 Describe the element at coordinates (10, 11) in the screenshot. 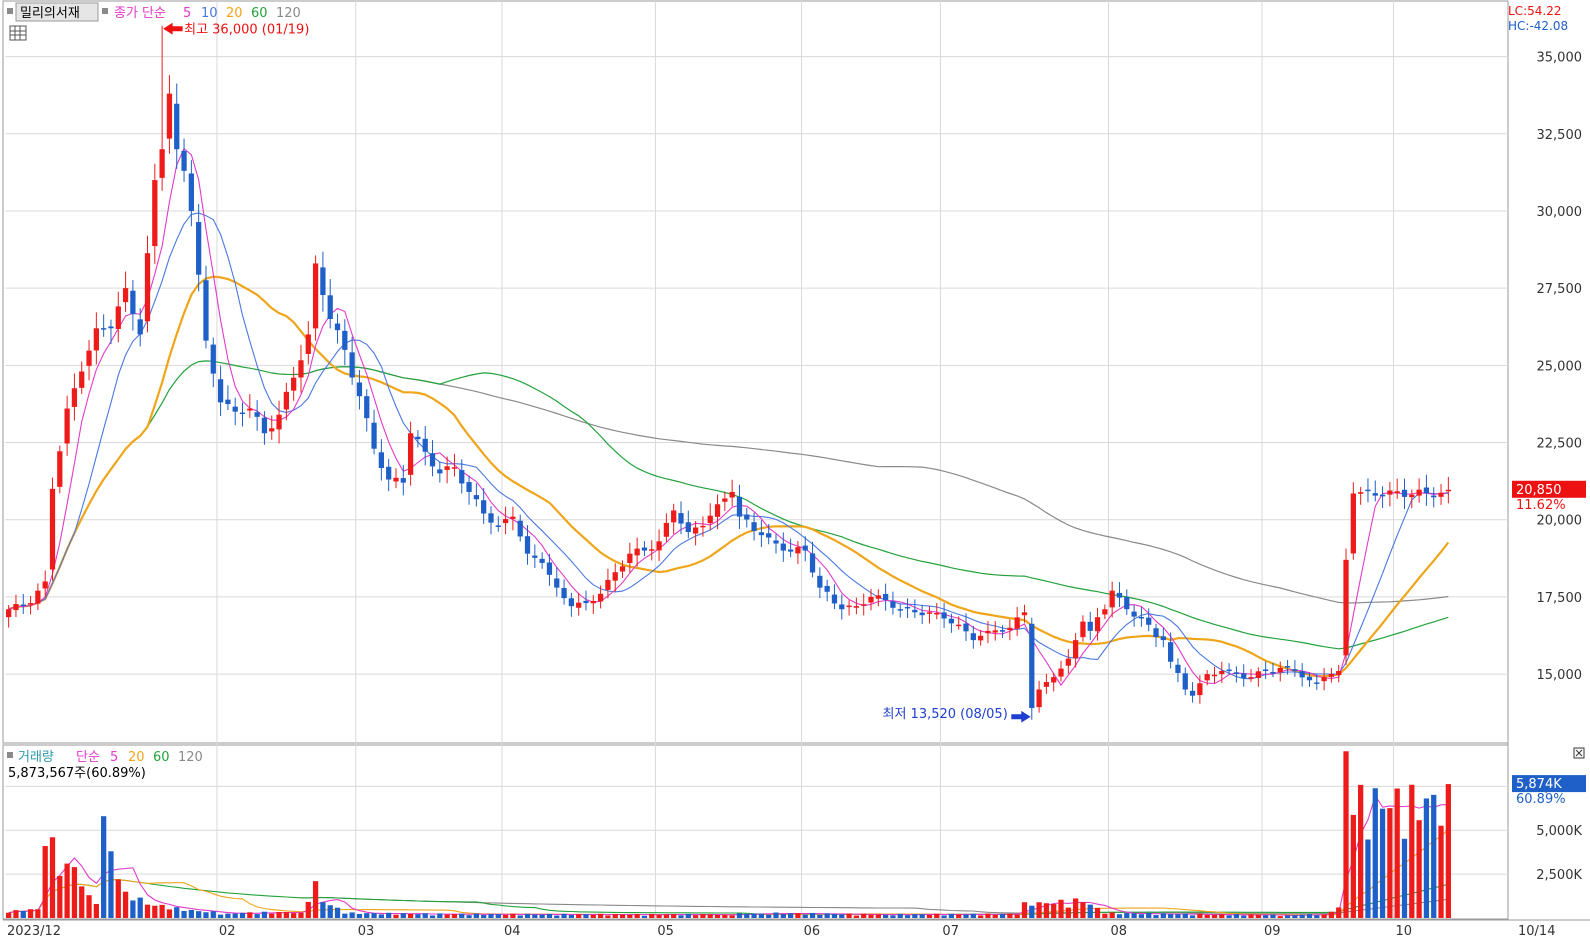

I see `panel-toggle-icon` at that location.